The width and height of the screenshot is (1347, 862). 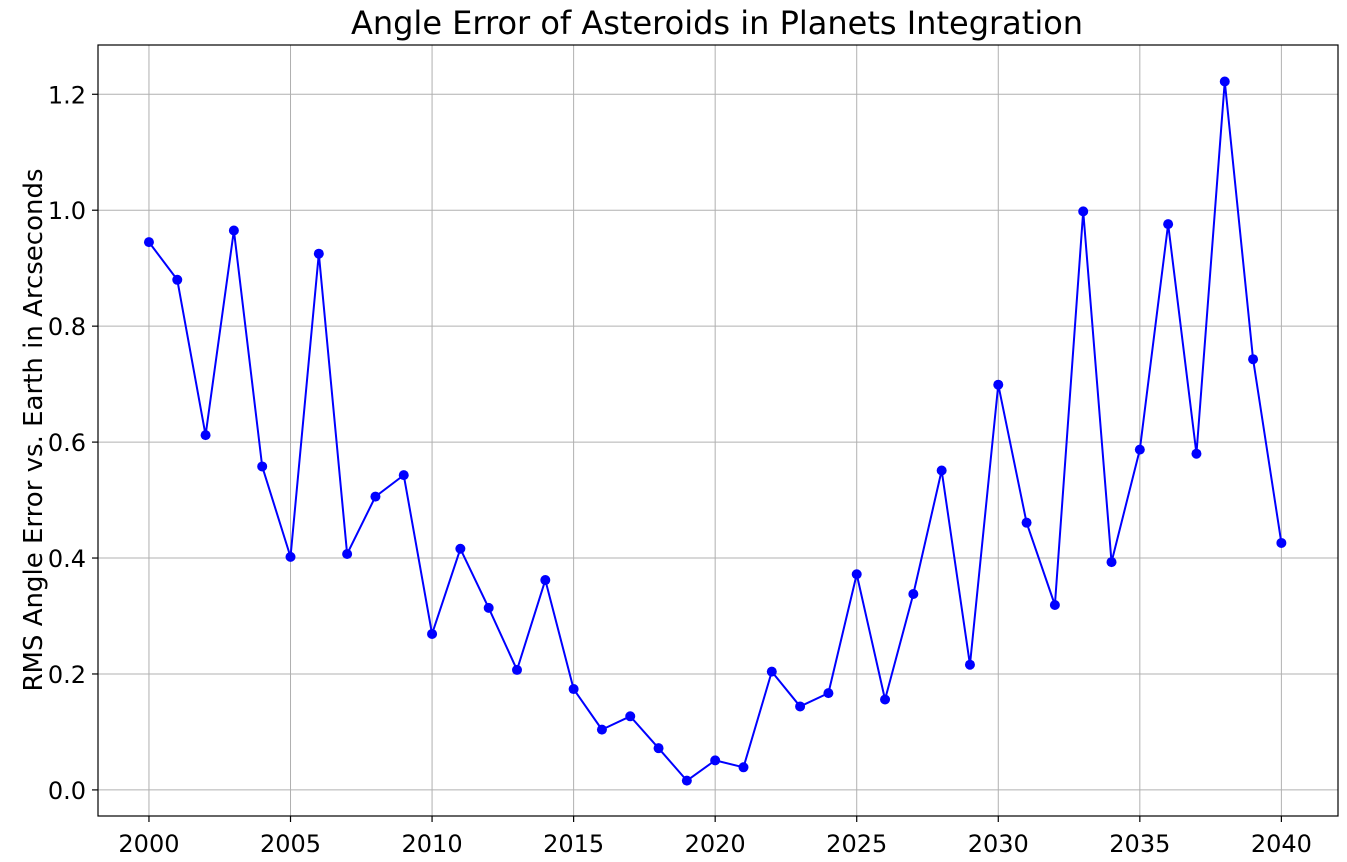 I want to click on y-tick-label: 0.2, so click(x=67, y=675).